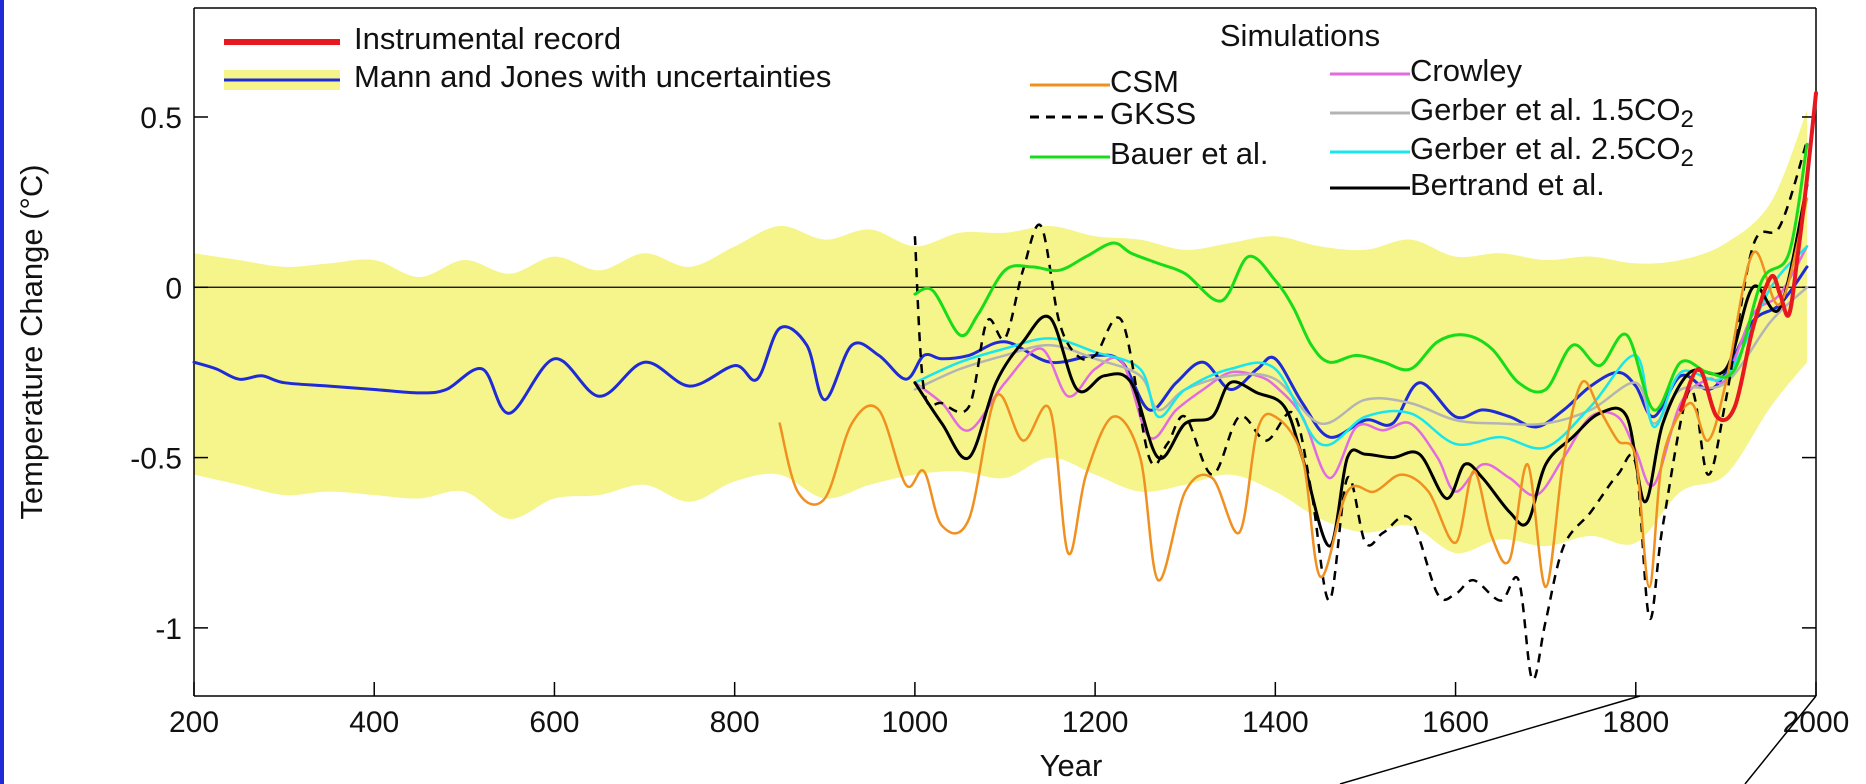 The height and width of the screenshot is (784, 1866). I want to click on x-tick-label: 1400, so click(1275, 722).